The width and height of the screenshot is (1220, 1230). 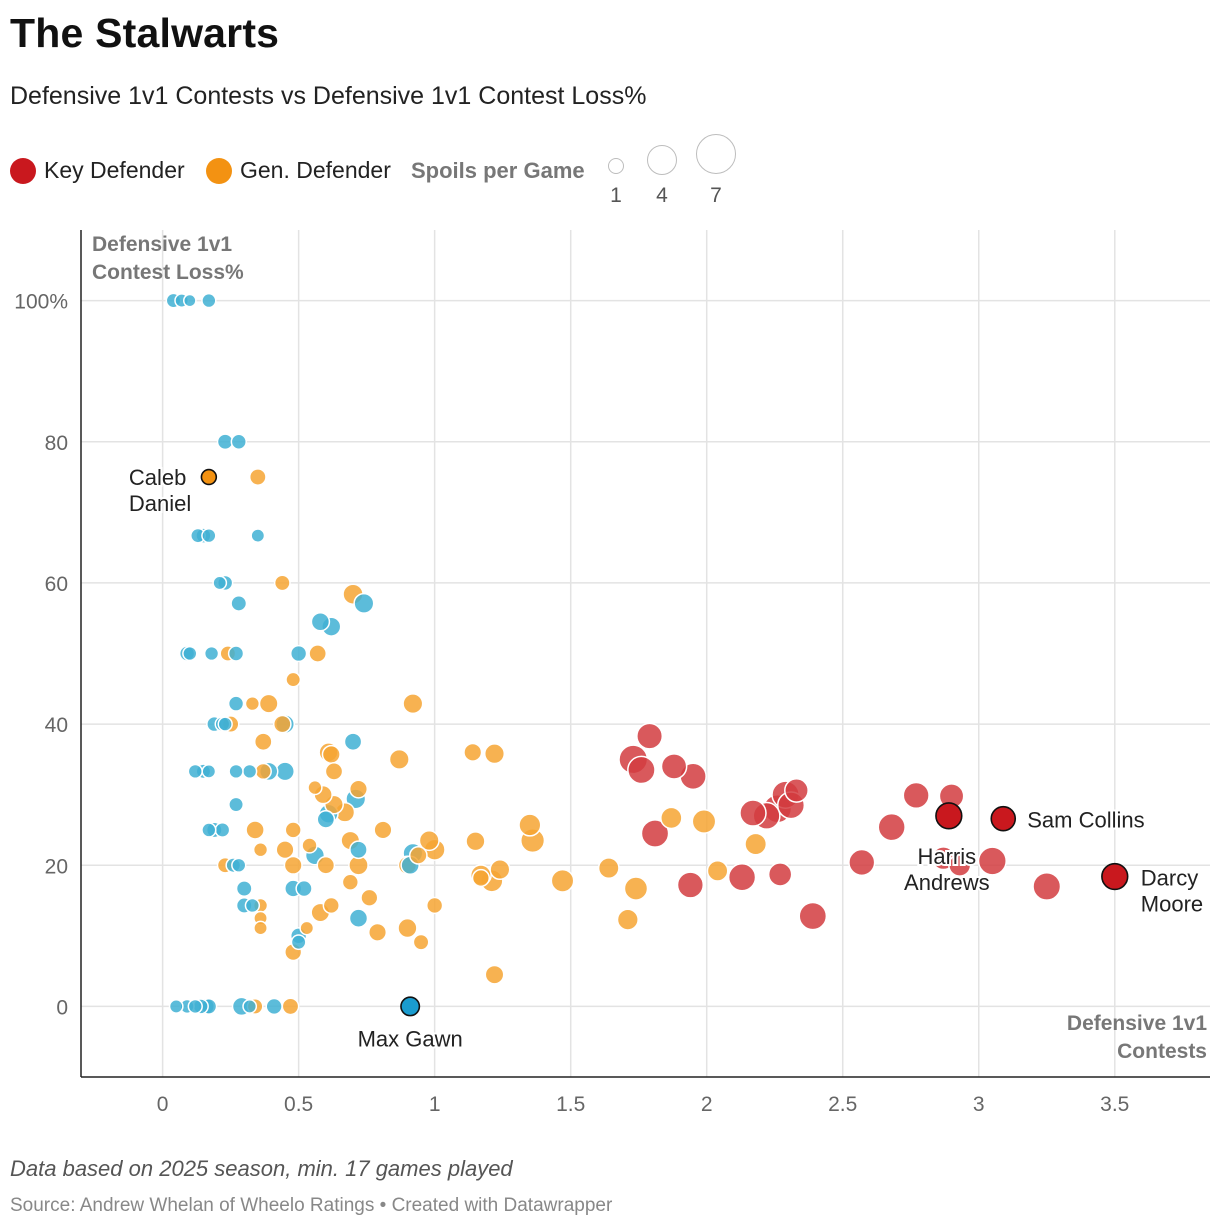 What do you see at coordinates (145, 33) in the screenshot?
I see `chart-title: The Stalwarts` at bounding box center [145, 33].